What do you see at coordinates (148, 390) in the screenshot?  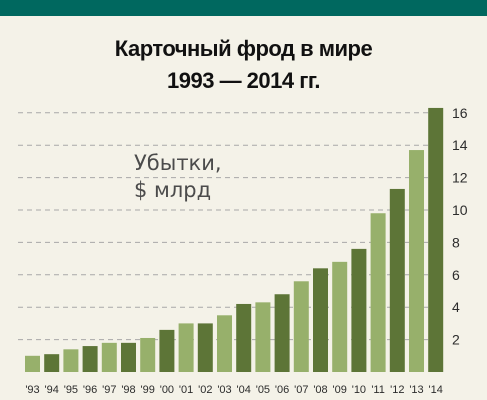 I see `x-tick-label-99: '99` at bounding box center [148, 390].